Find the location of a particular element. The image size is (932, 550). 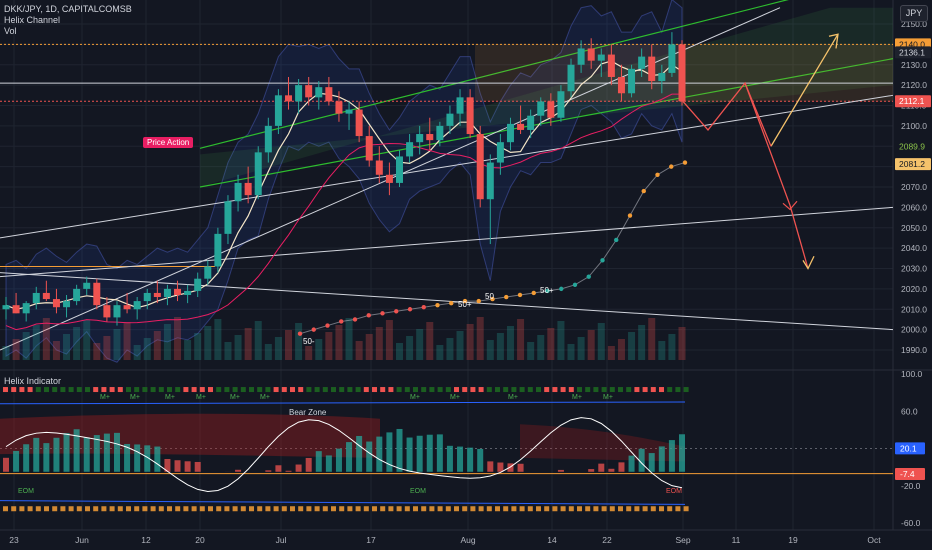

price-badge: 2081.2 is located at coordinates (912, 164).